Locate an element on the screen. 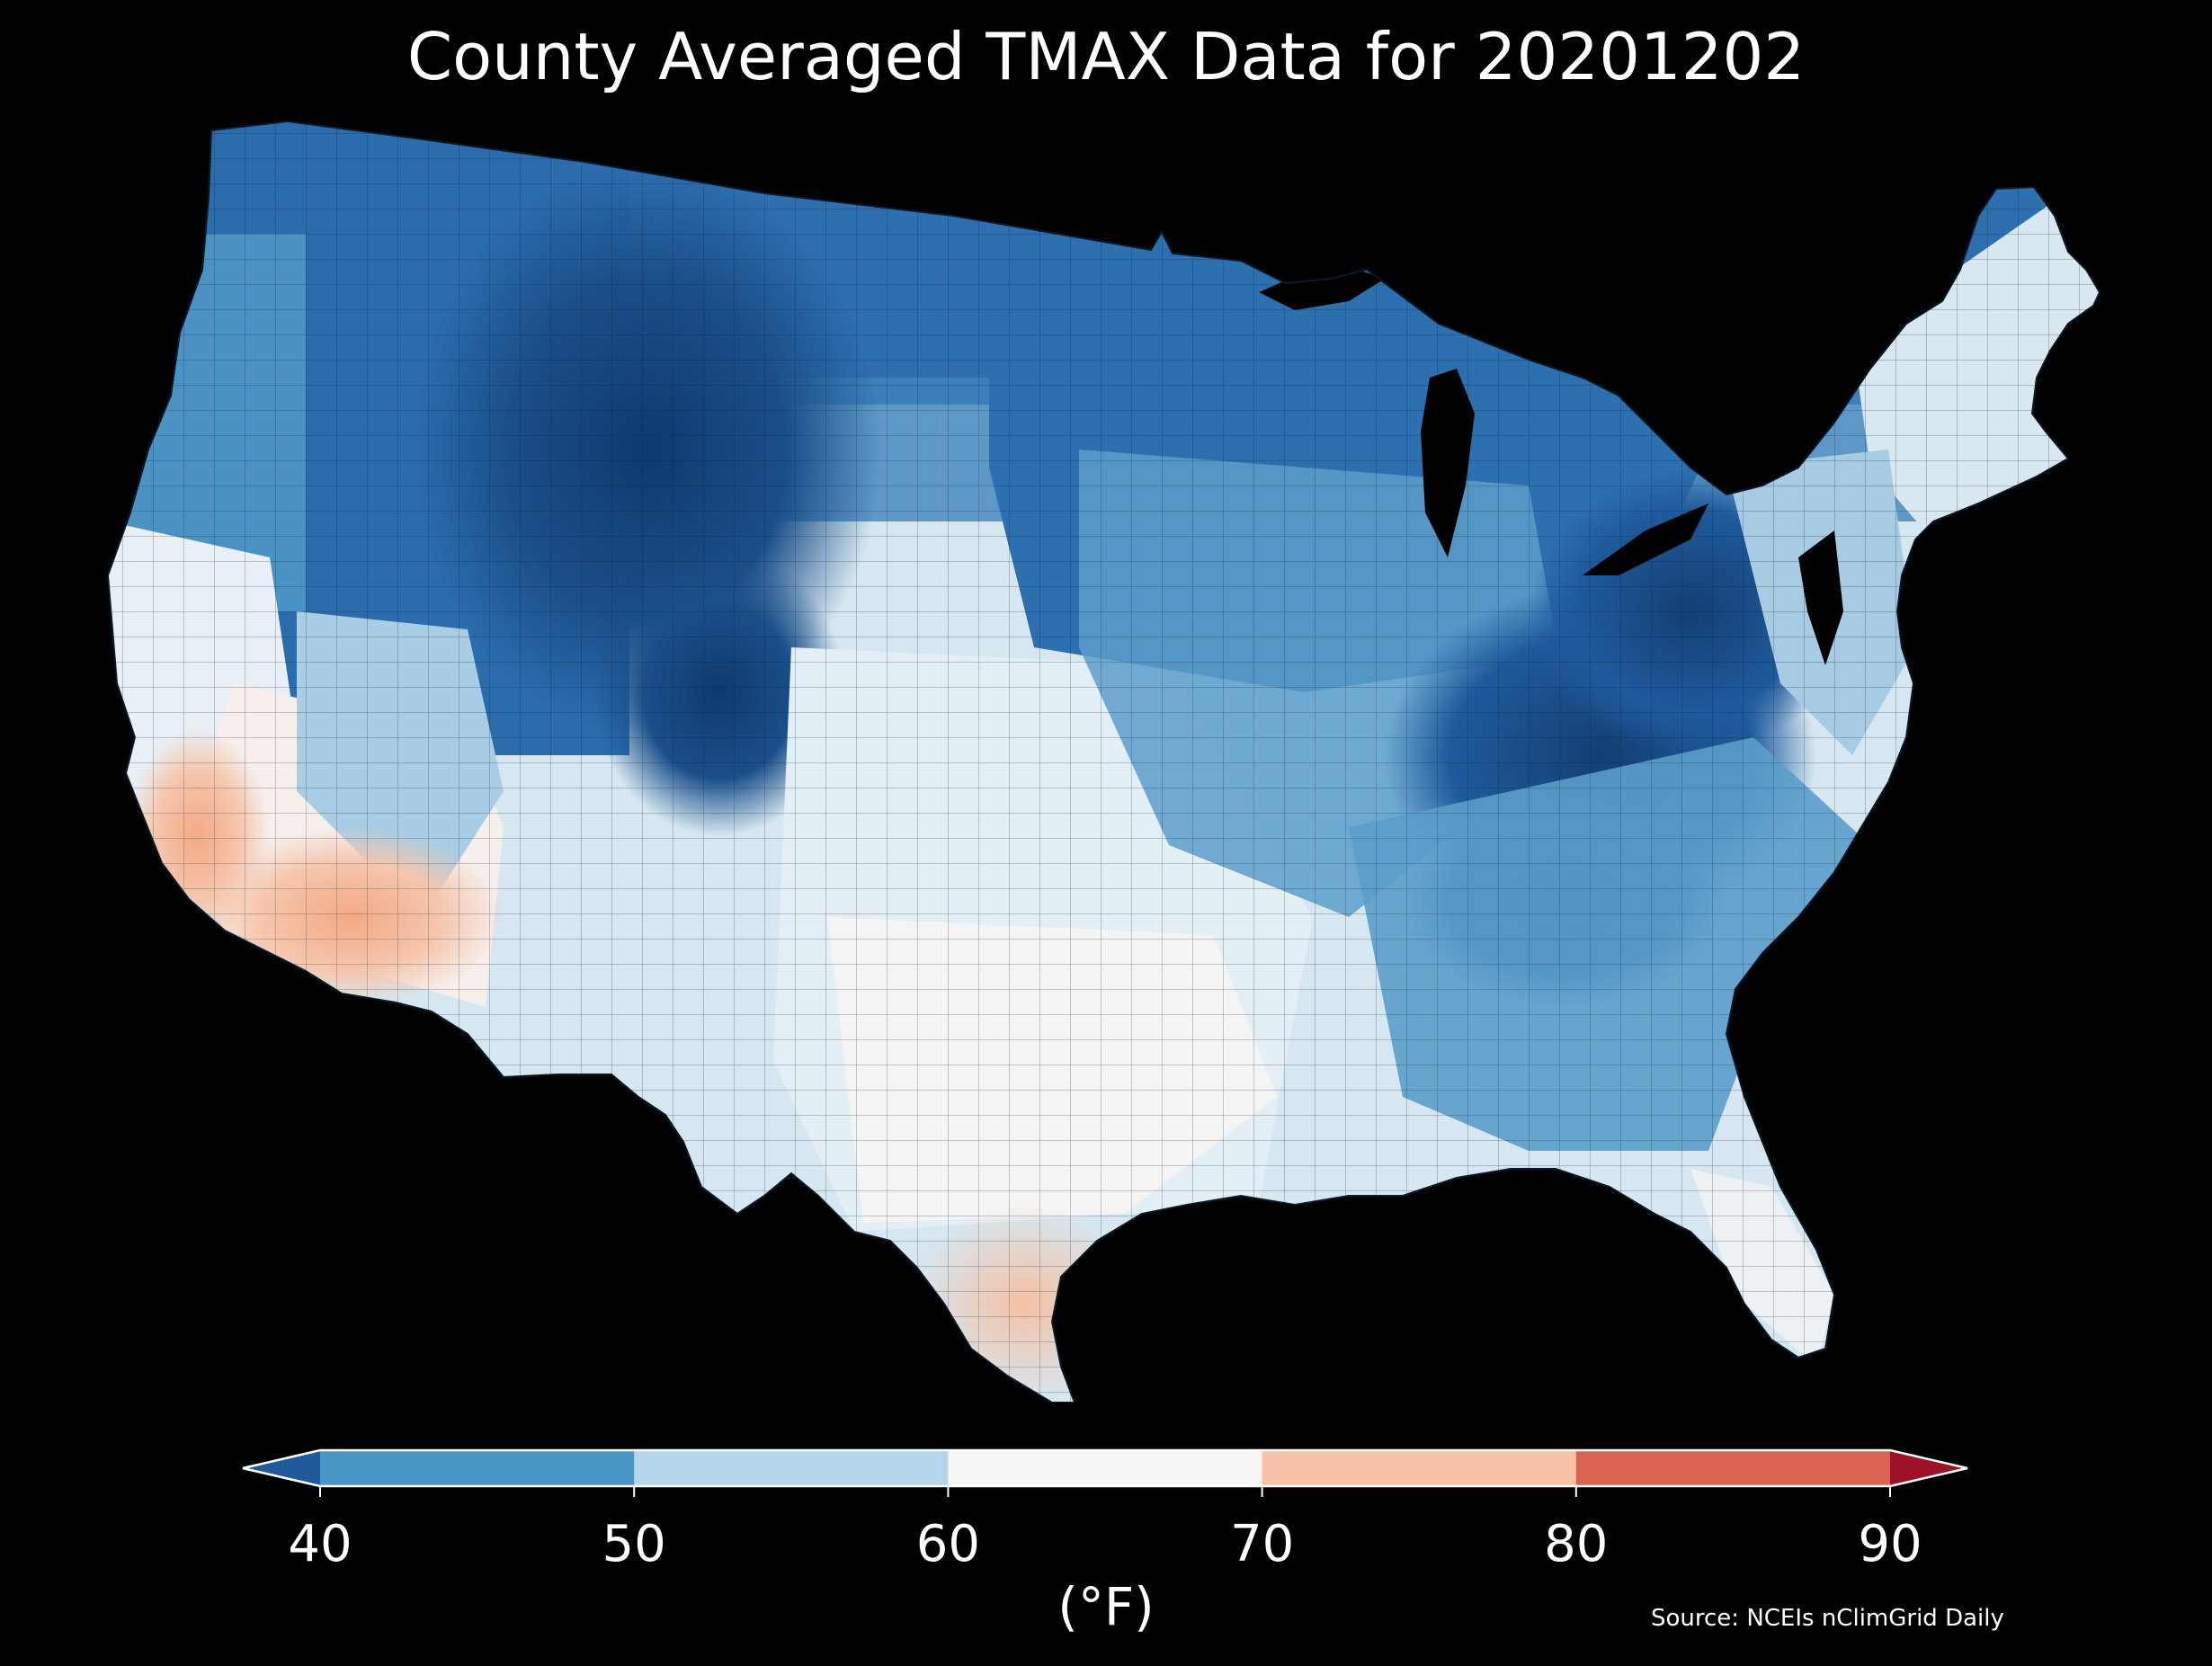 The image size is (2212, 1666). colorbar-tick-label: 60 is located at coordinates (948, 1544).